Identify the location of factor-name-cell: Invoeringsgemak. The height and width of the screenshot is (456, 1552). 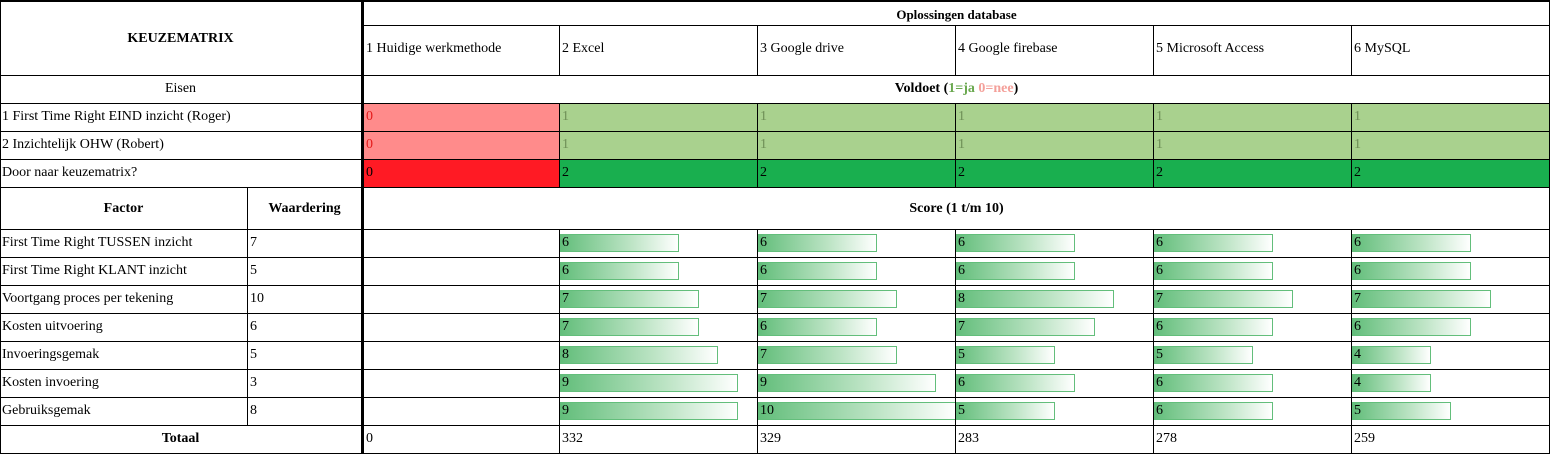
(124, 356).